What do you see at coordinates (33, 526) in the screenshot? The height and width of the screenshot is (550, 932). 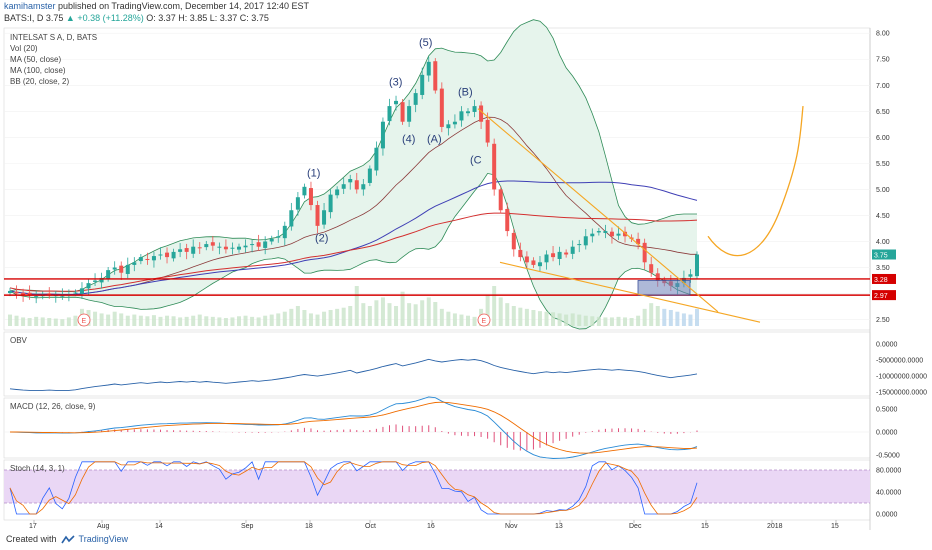 I see `x-tick-label: 17` at bounding box center [33, 526].